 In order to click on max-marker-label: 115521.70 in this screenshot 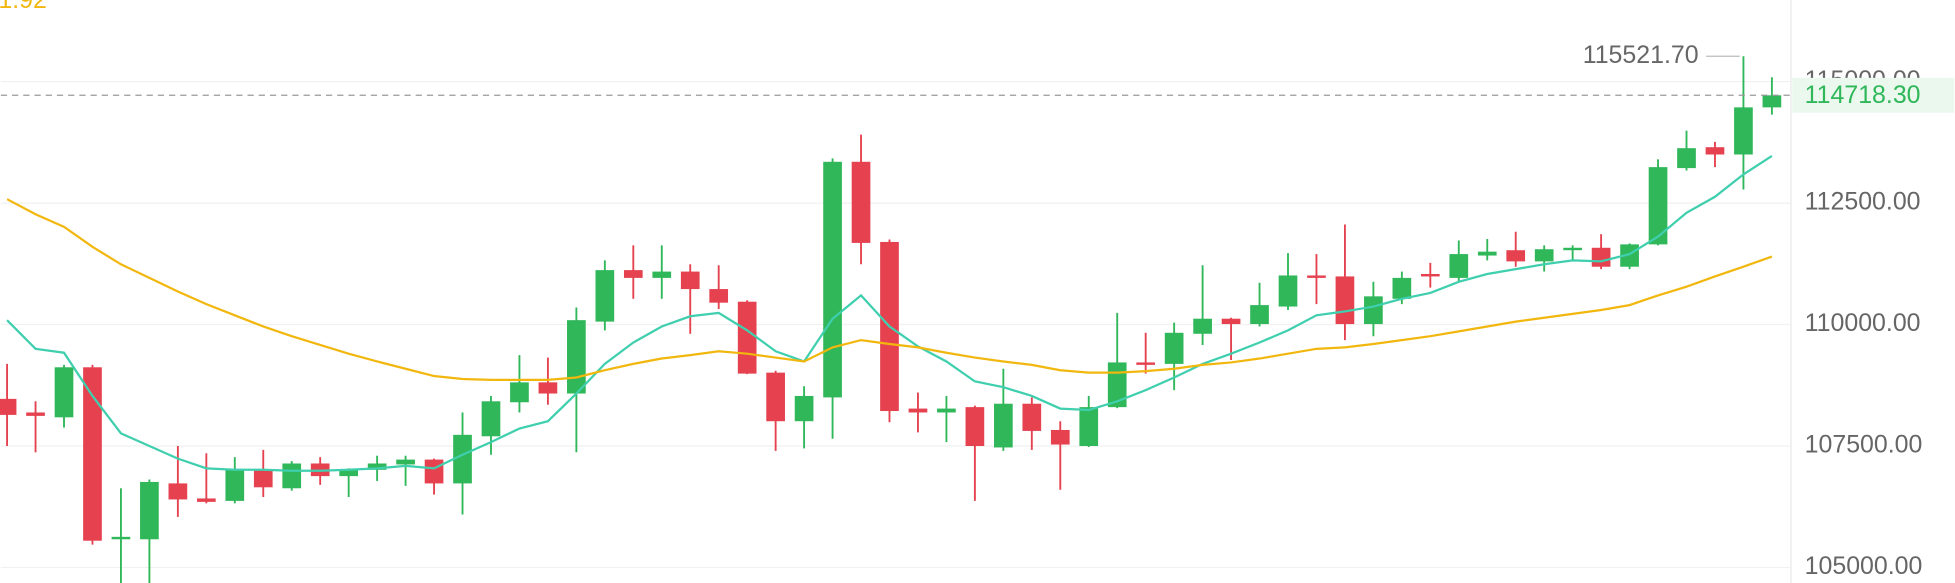, I will do `click(1641, 55)`.